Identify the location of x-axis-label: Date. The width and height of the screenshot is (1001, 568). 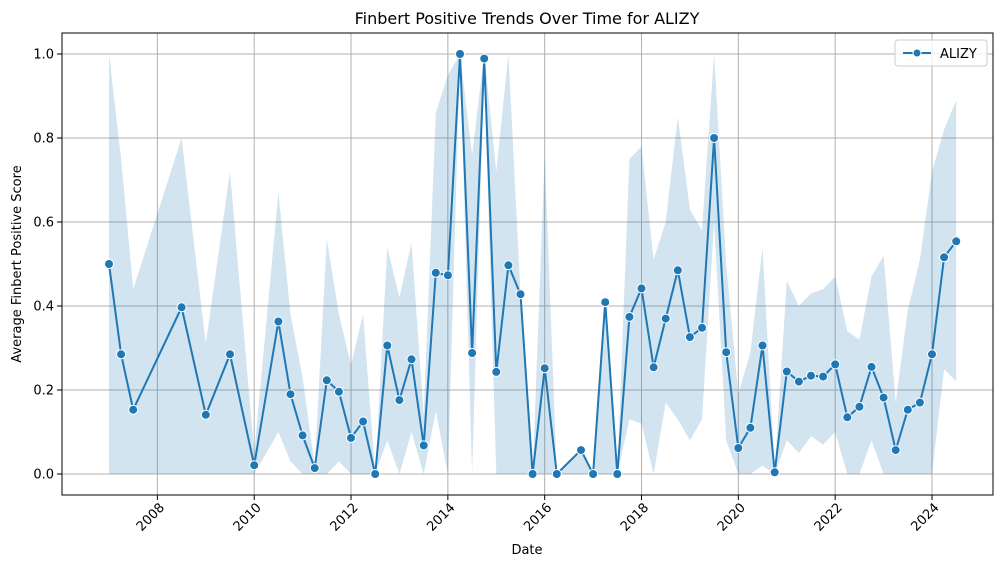
(526, 550).